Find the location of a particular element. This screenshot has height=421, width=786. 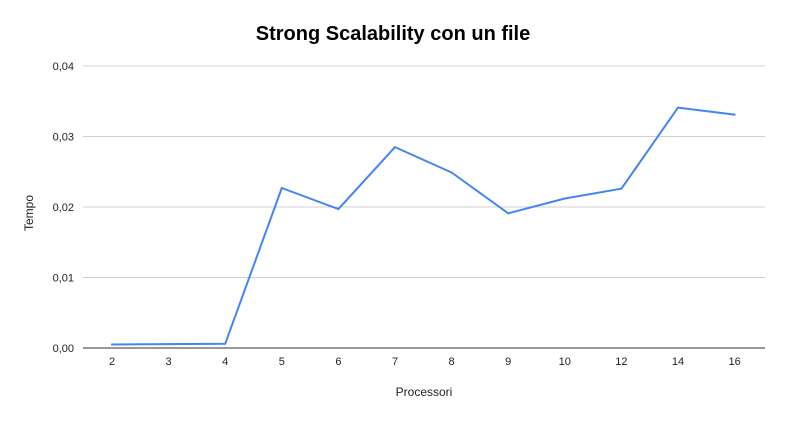

y-tick-label: 0,00 is located at coordinates (63, 349).